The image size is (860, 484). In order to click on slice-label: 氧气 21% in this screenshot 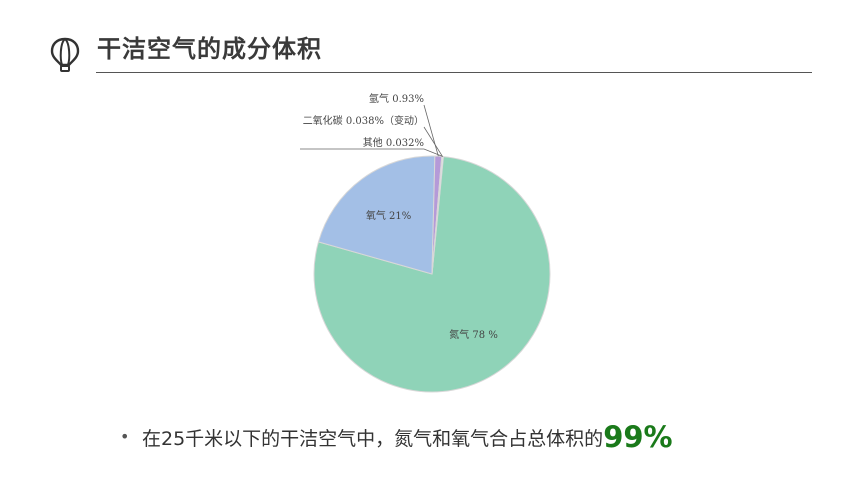, I will do `click(388, 215)`.